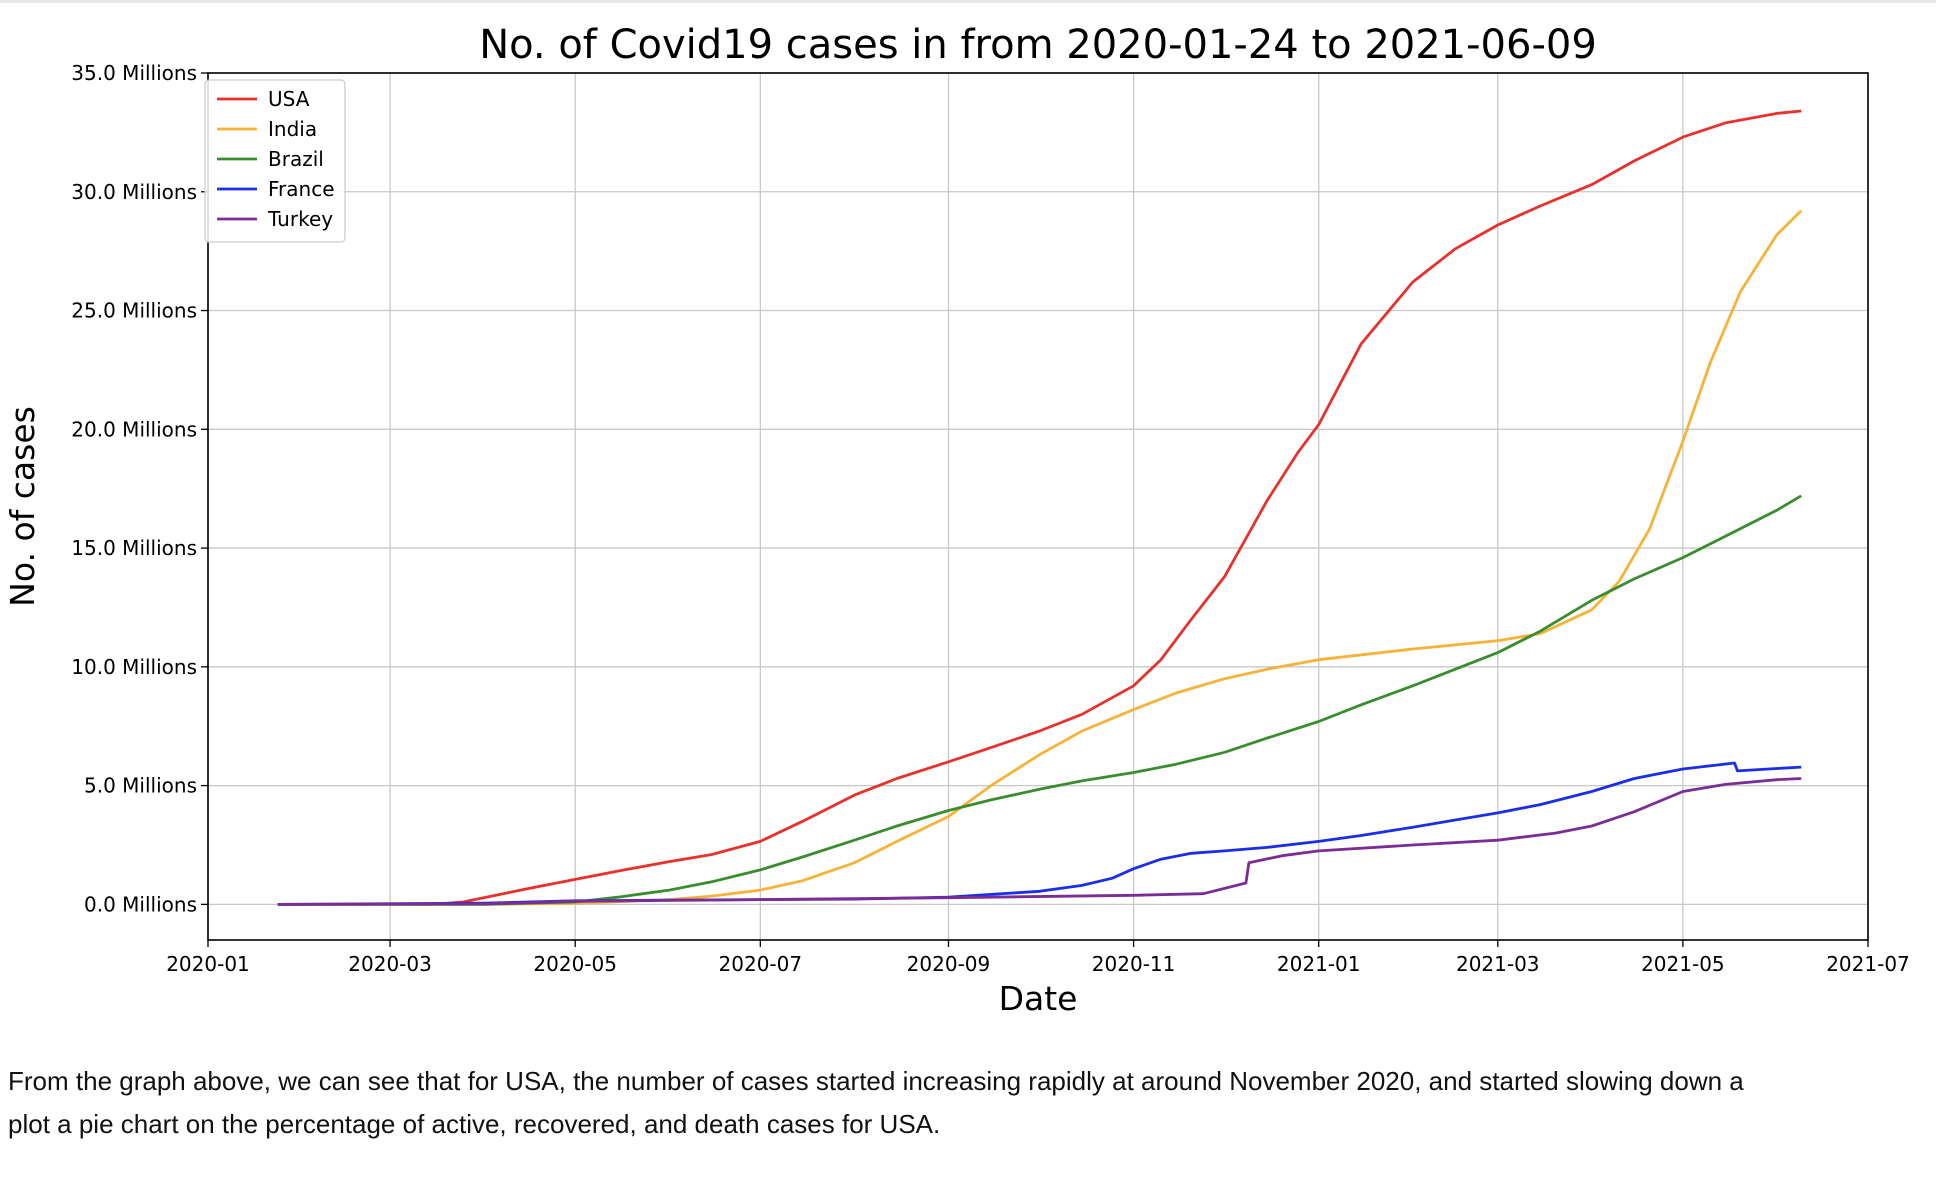 This screenshot has height=1200, width=1936. Describe the element at coordinates (22, 506) in the screenshot. I see `y-axis-label: No. of cases` at that location.